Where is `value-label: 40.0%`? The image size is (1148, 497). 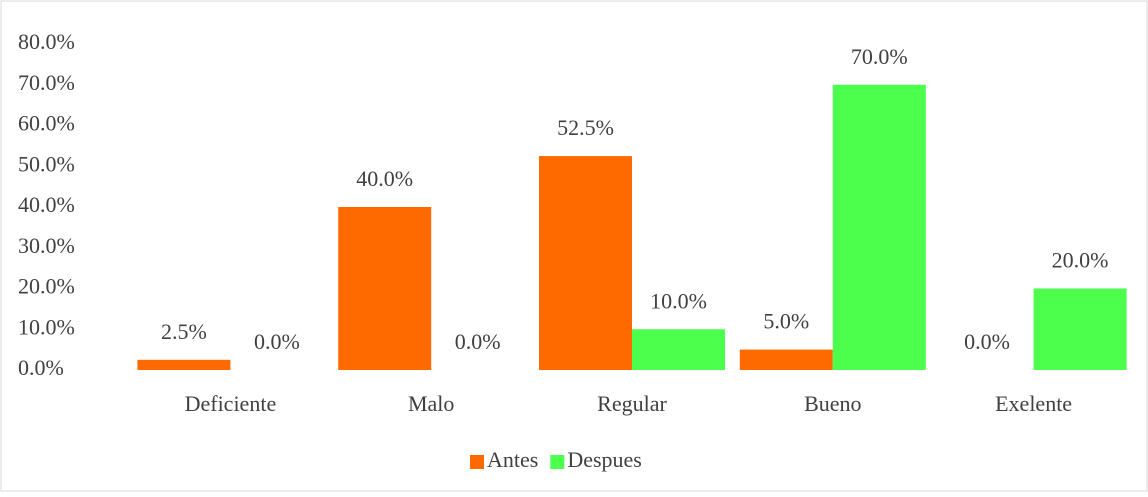 value-label: 40.0% is located at coordinates (384, 178).